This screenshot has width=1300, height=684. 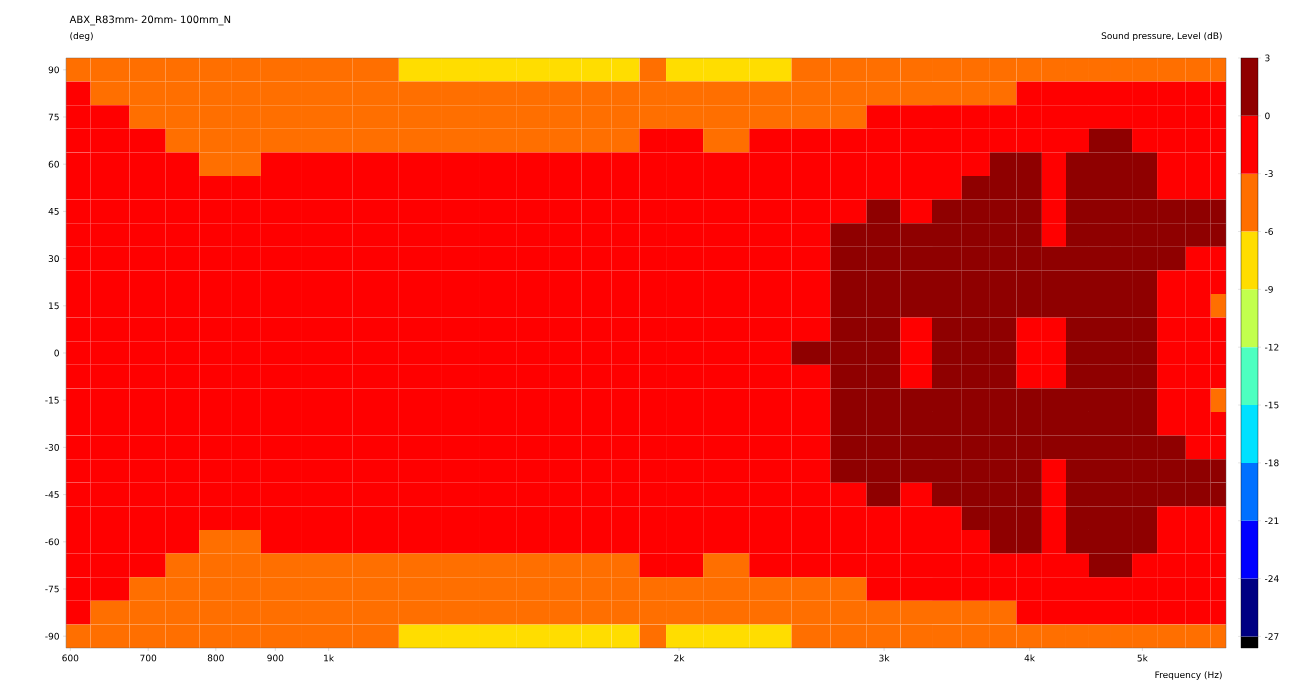 I want to click on color-bar-label: 3, so click(x=1267, y=58).